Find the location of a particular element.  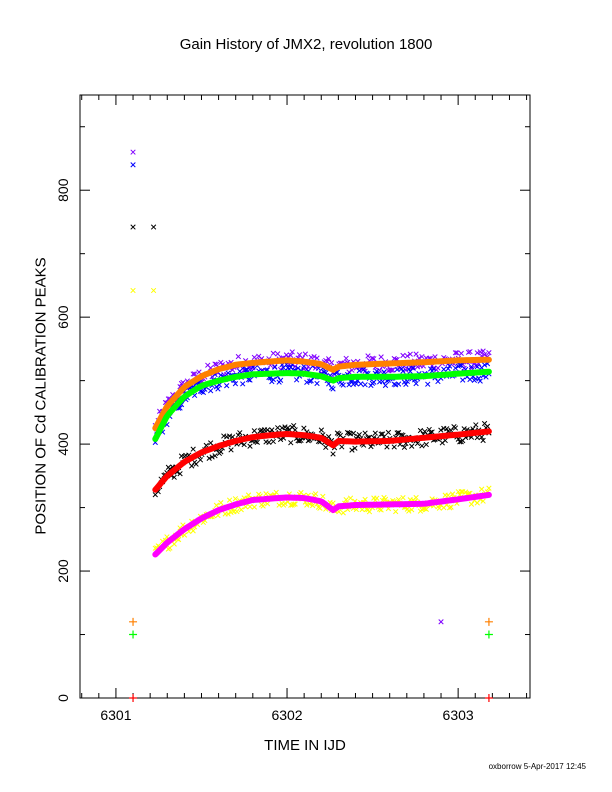

x-tick-label: 6302 is located at coordinates (286, 715).